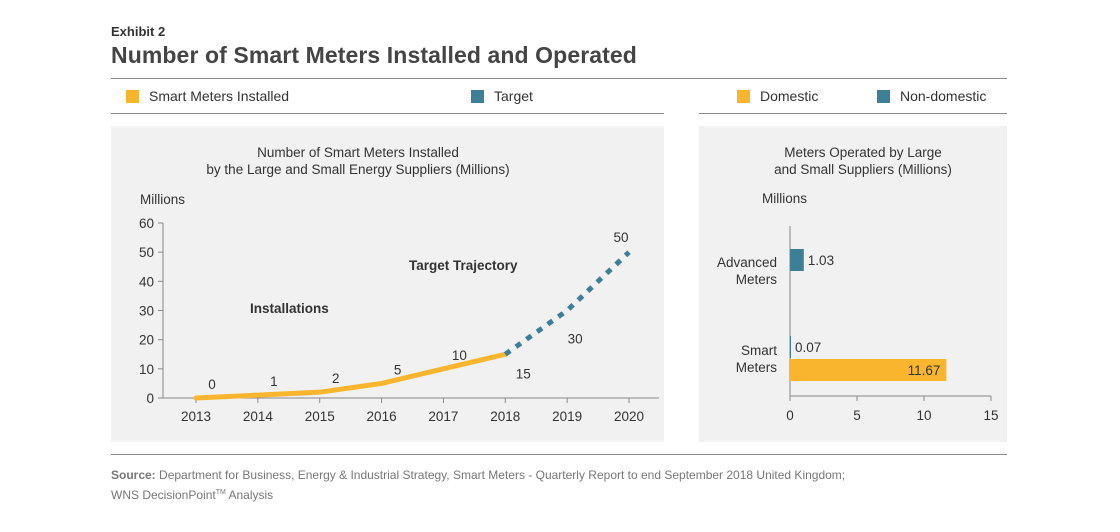 The height and width of the screenshot is (532, 1120). What do you see at coordinates (336, 378) in the screenshot?
I see `data-label-installed: 2` at bounding box center [336, 378].